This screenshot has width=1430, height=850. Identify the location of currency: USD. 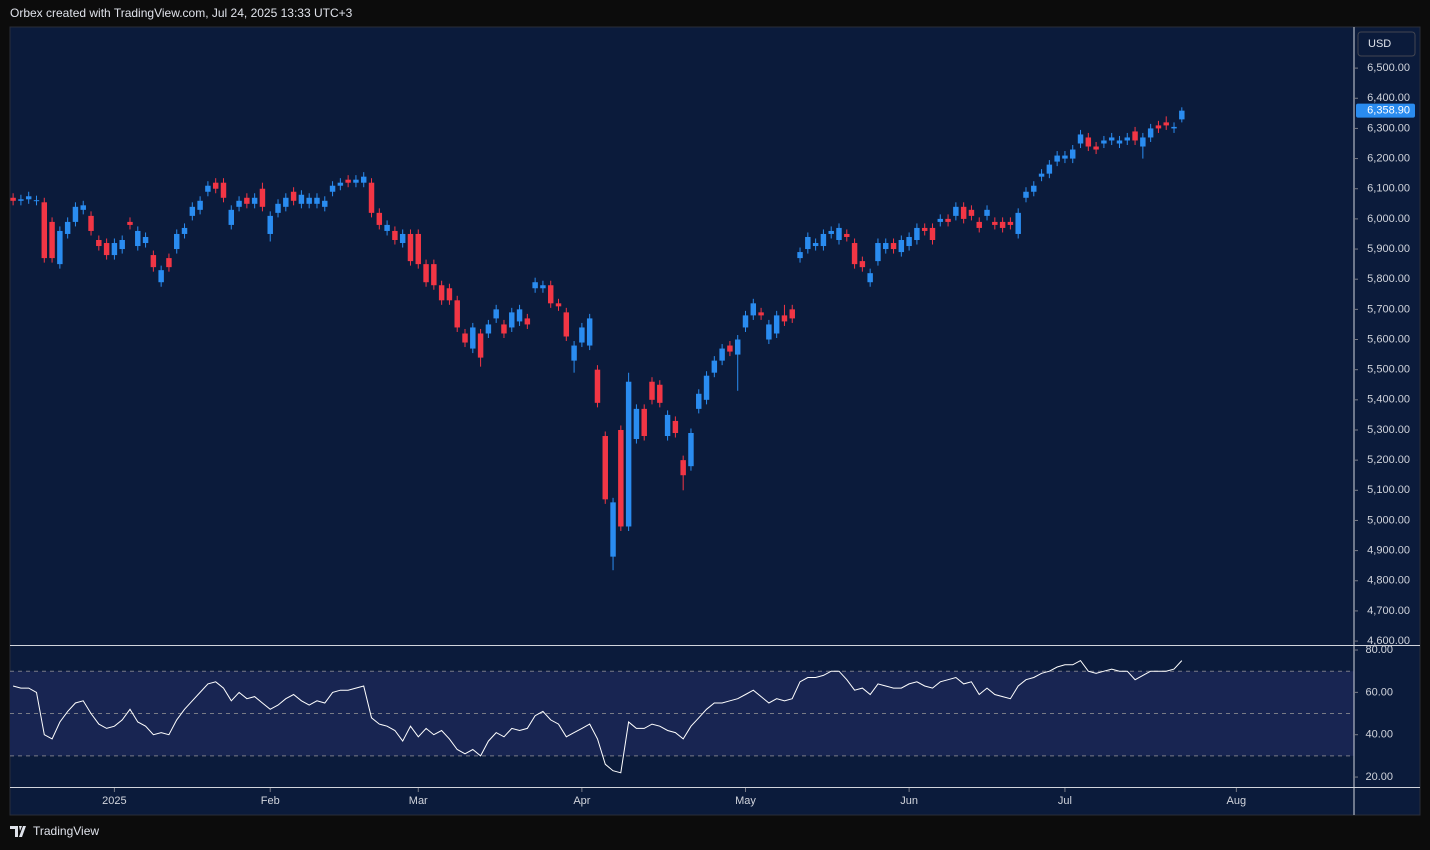
(1379, 44).